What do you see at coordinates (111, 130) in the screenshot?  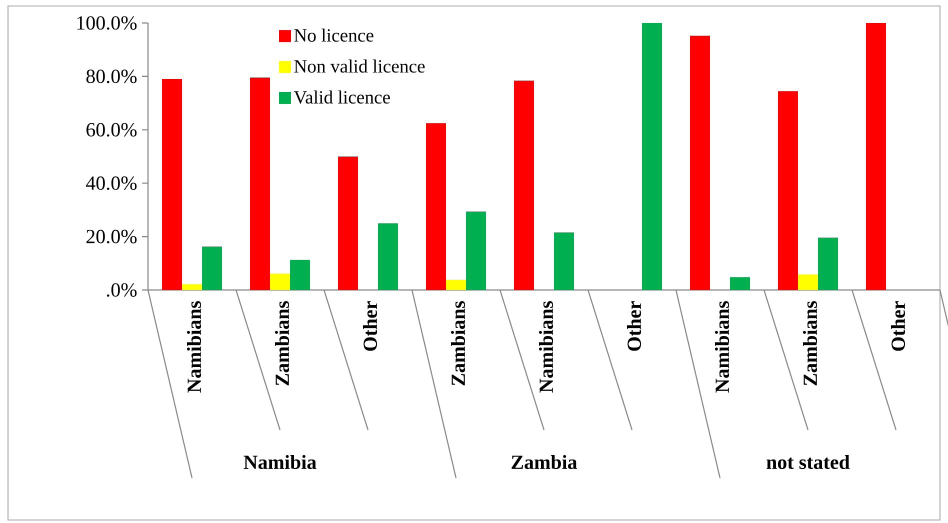 I see `y-tick-label: 60.0%` at bounding box center [111, 130].